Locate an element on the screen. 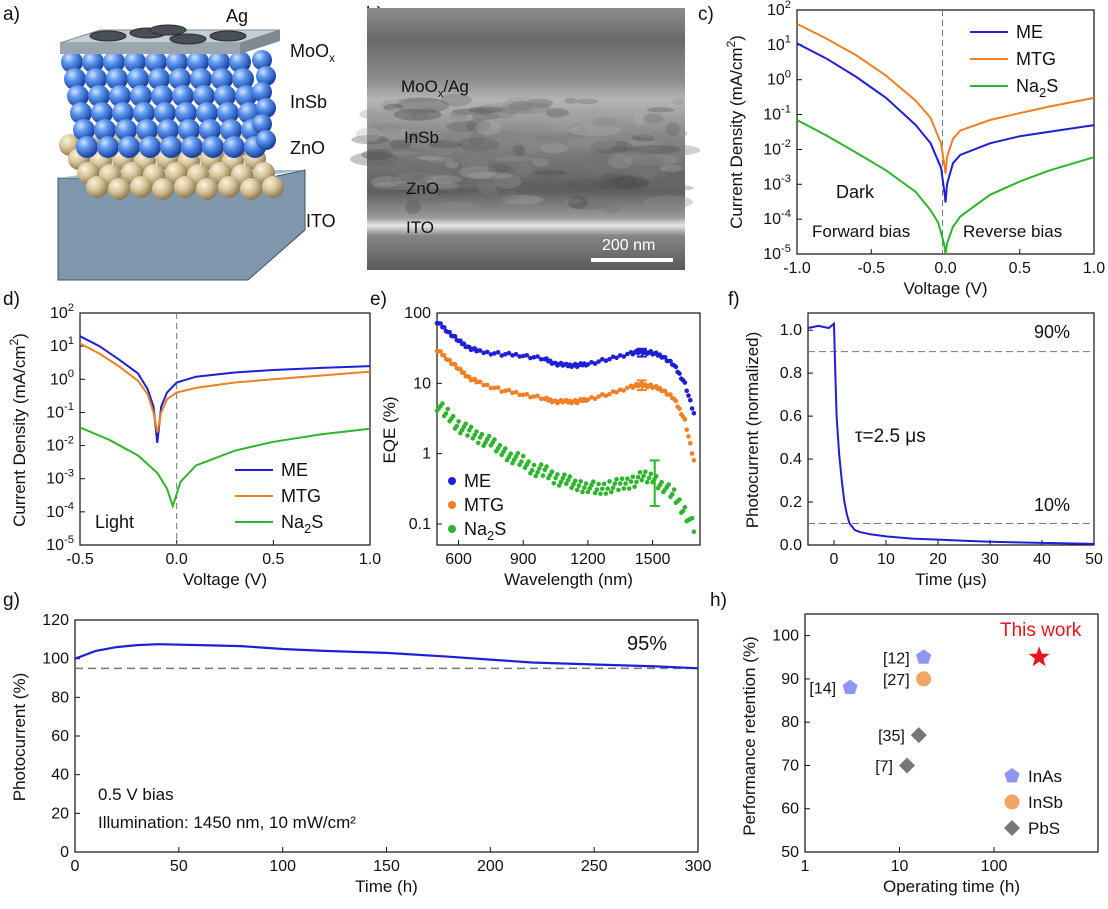 Image resolution: width=1108 pixels, height=909 pixels. x-tick-label: 1200 is located at coordinates (588, 559).